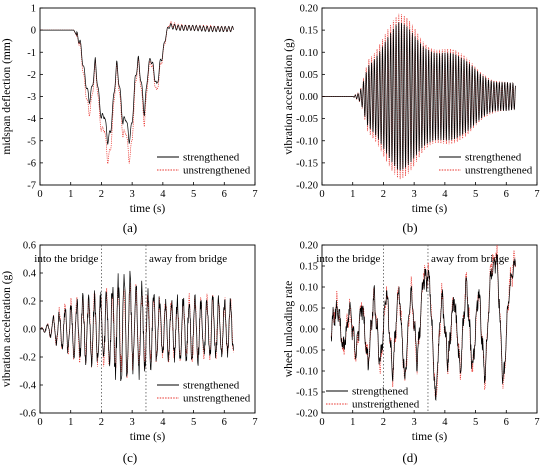 This screenshot has width=550, height=469. What do you see at coordinates (409, 227) in the screenshot?
I see `panel-label: (b)` at bounding box center [409, 227].